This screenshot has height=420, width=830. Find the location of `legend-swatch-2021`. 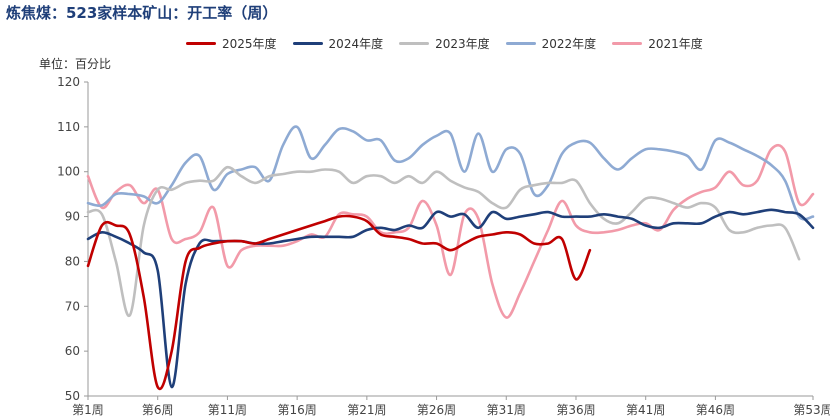

legend-swatch-2021 is located at coordinates (627, 43).